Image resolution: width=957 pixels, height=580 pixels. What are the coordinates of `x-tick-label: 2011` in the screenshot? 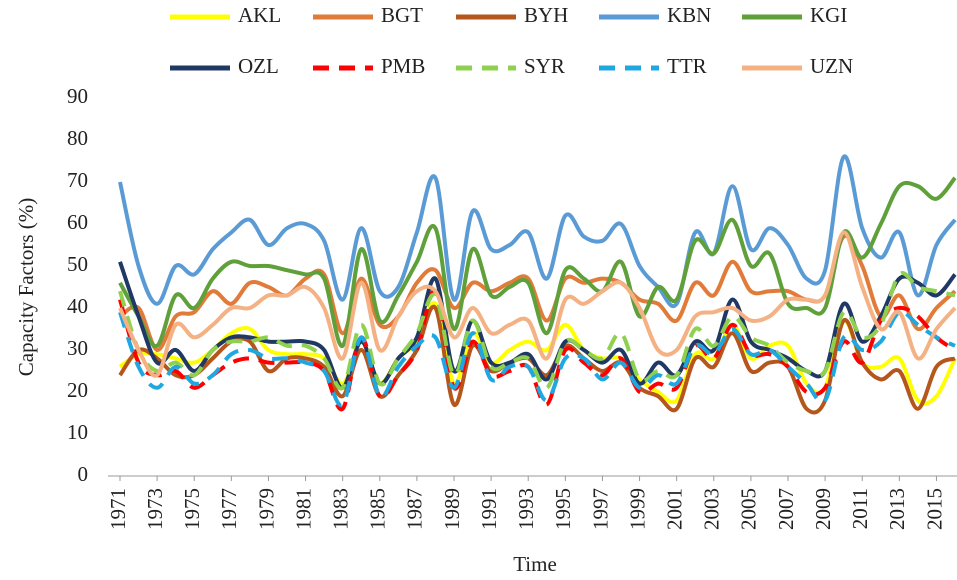 It's located at (860, 508).